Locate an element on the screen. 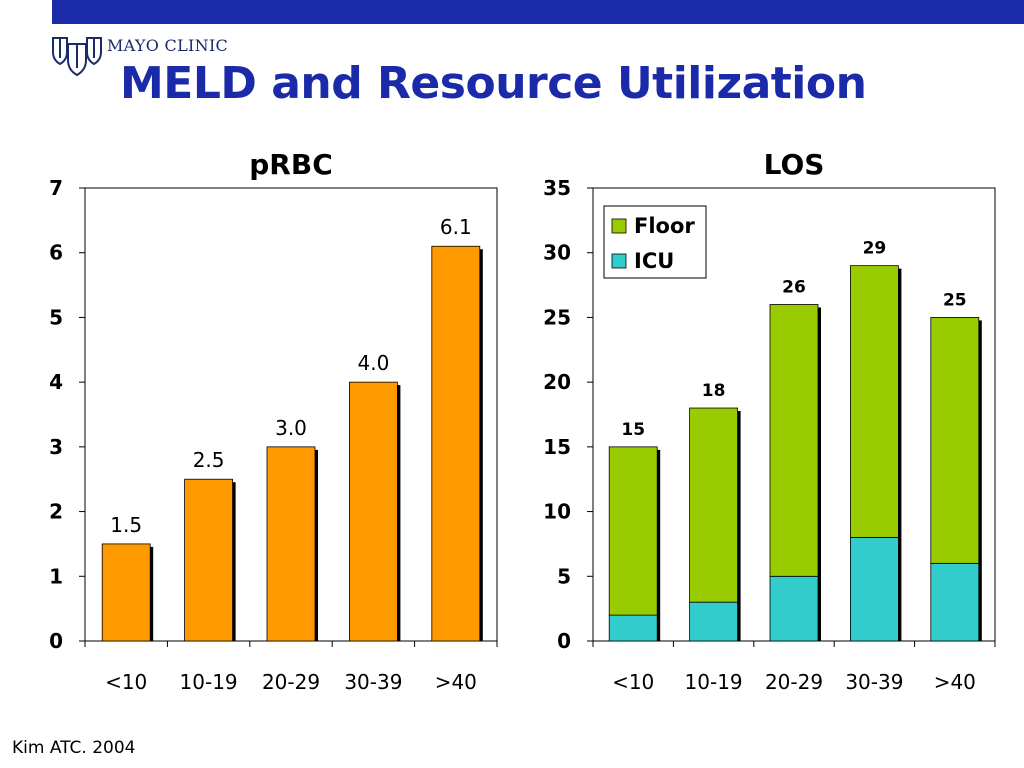 The image size is (1024, 768). citation: Kim ATC. 2004 is located at coordinates (74, 748).